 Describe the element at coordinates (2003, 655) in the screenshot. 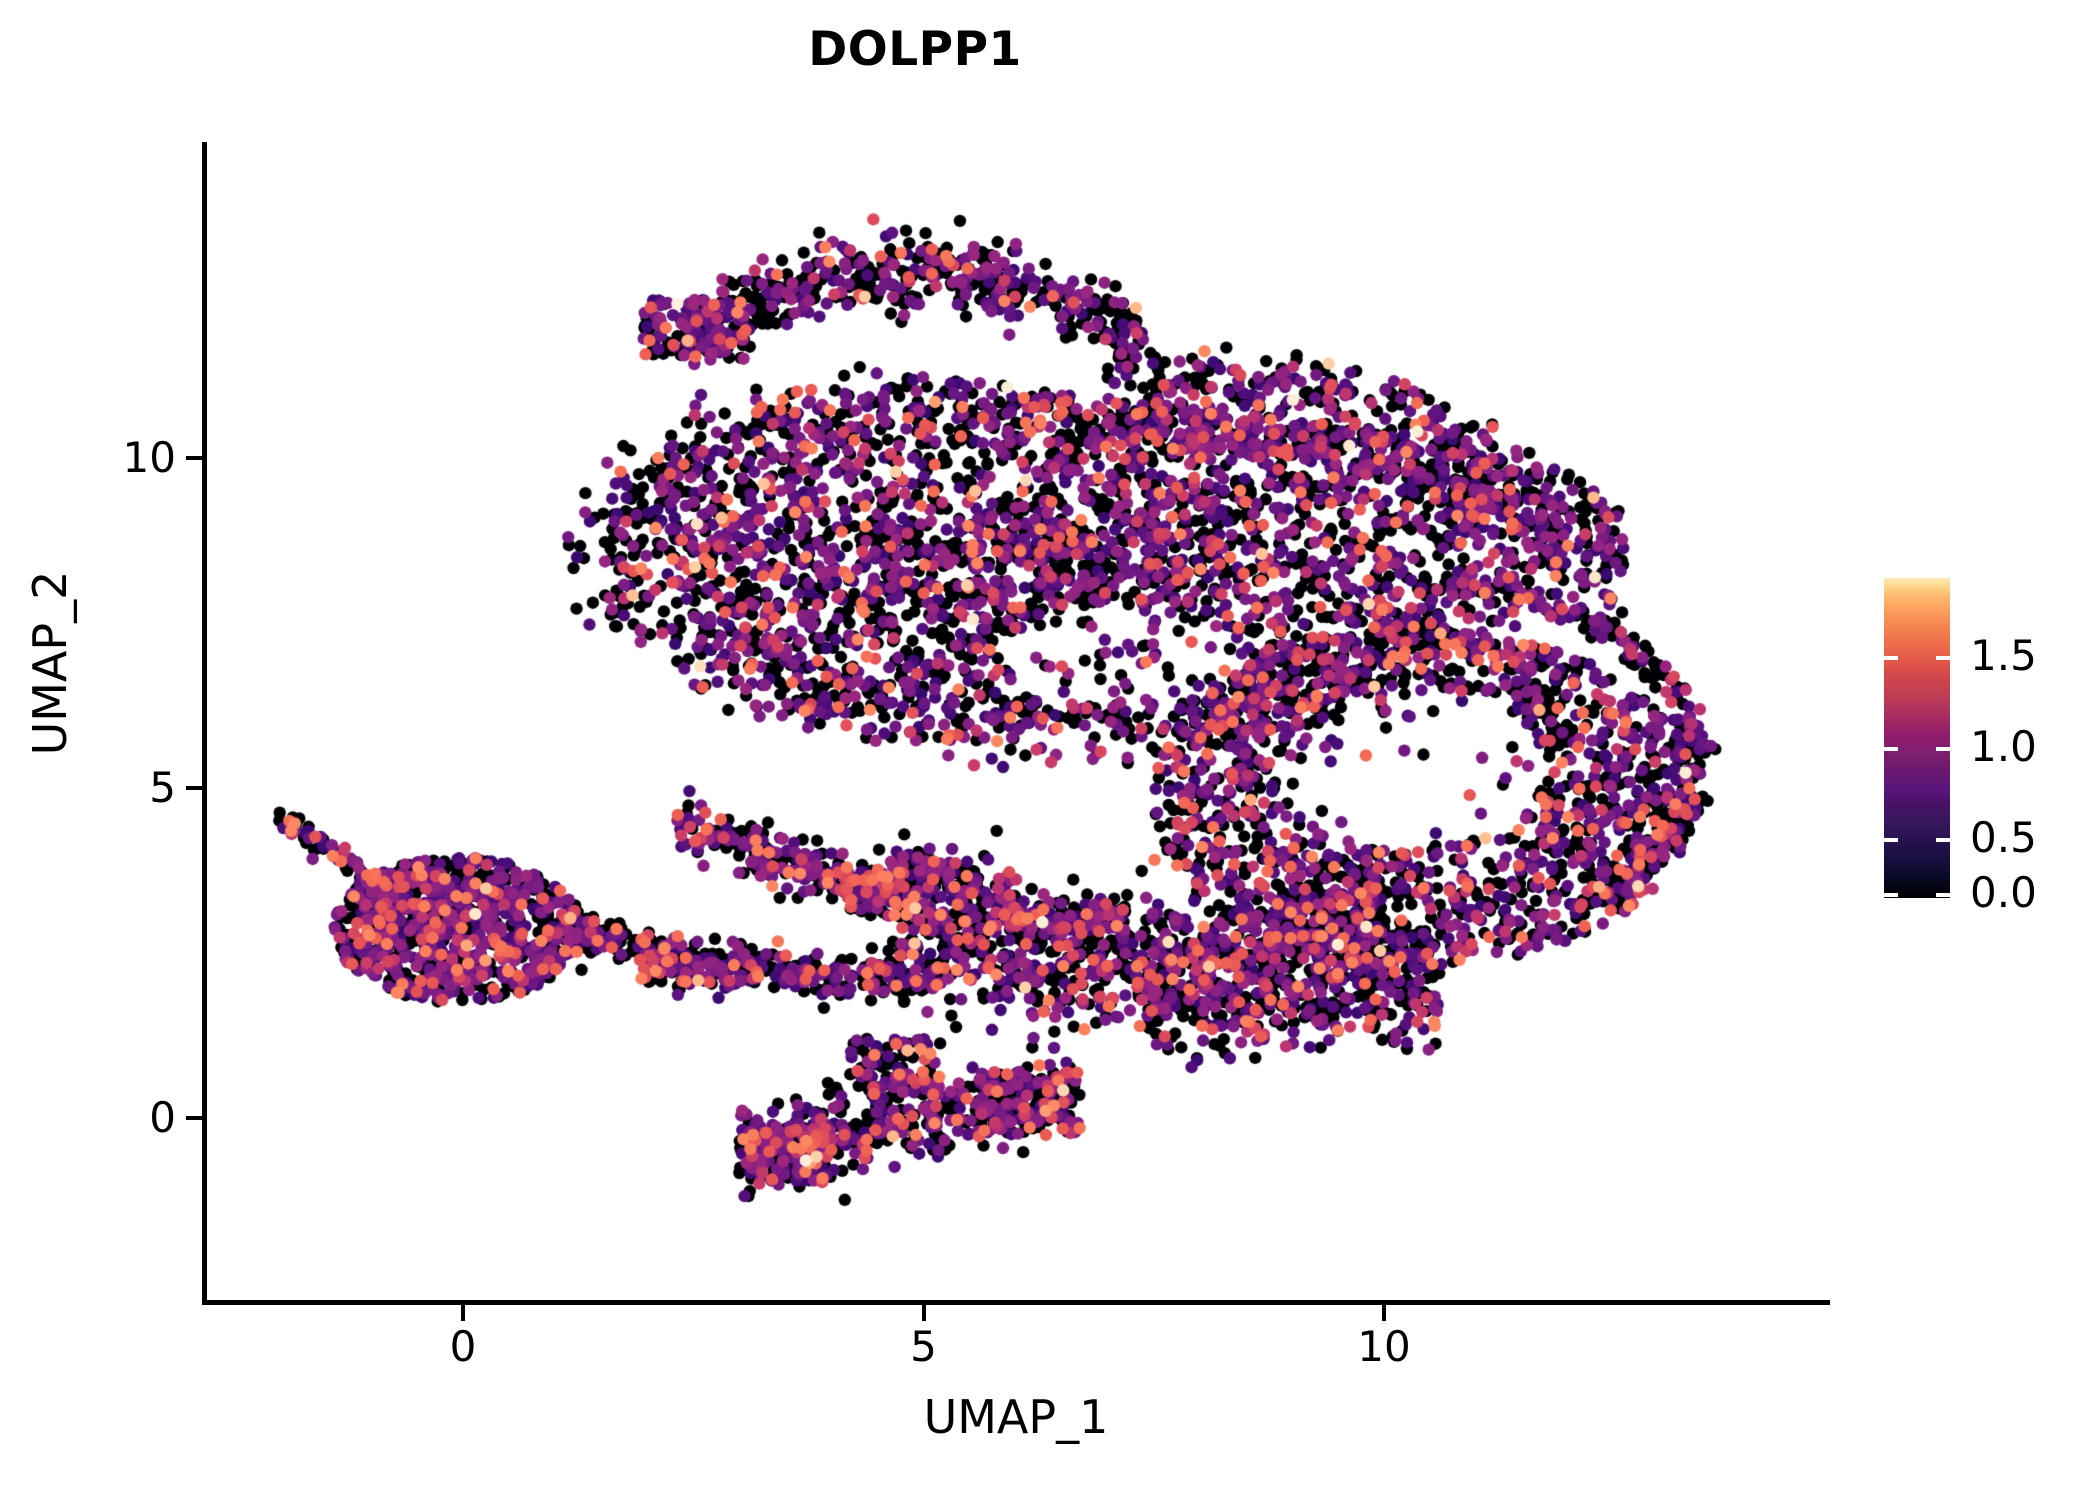

I see `colorbar-label-1-5: 1.5` at that location.